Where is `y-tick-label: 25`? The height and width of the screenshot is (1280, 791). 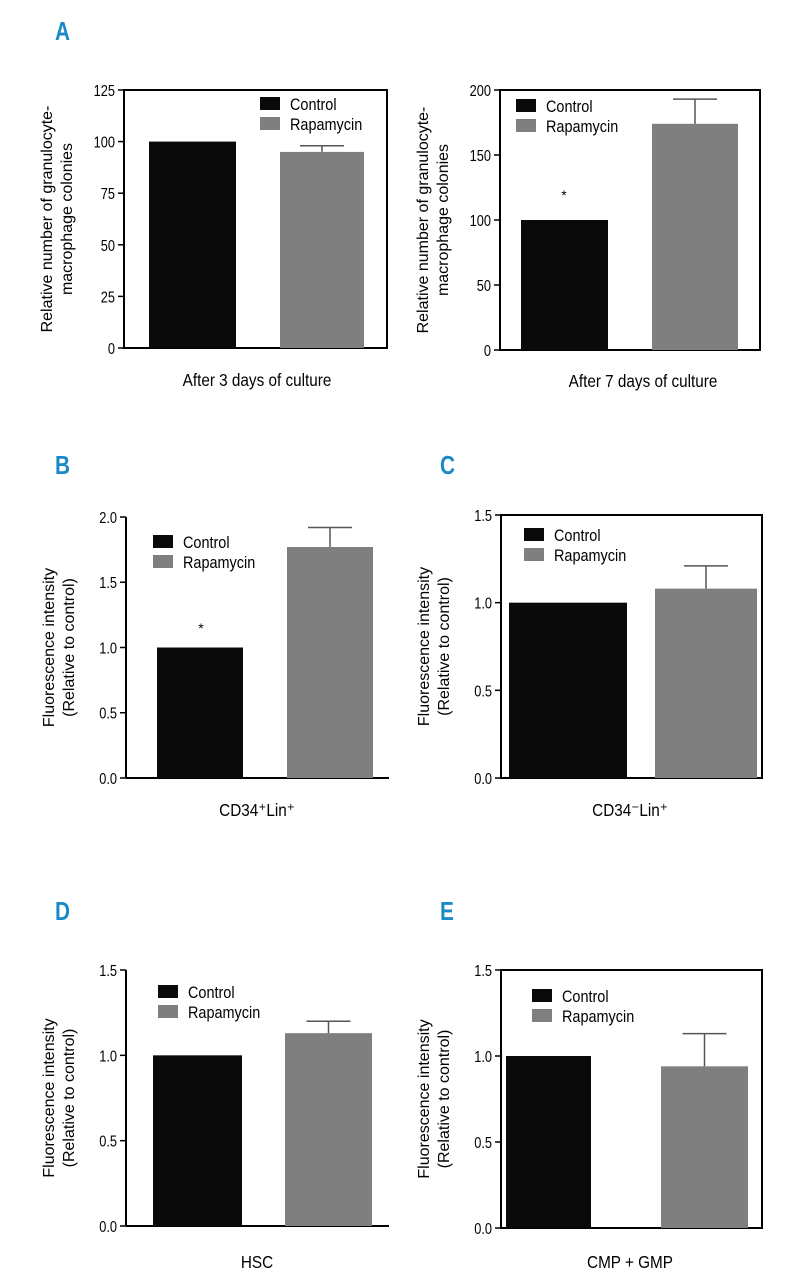
y-tick-label: 25 is located at coordinates (108, 298).